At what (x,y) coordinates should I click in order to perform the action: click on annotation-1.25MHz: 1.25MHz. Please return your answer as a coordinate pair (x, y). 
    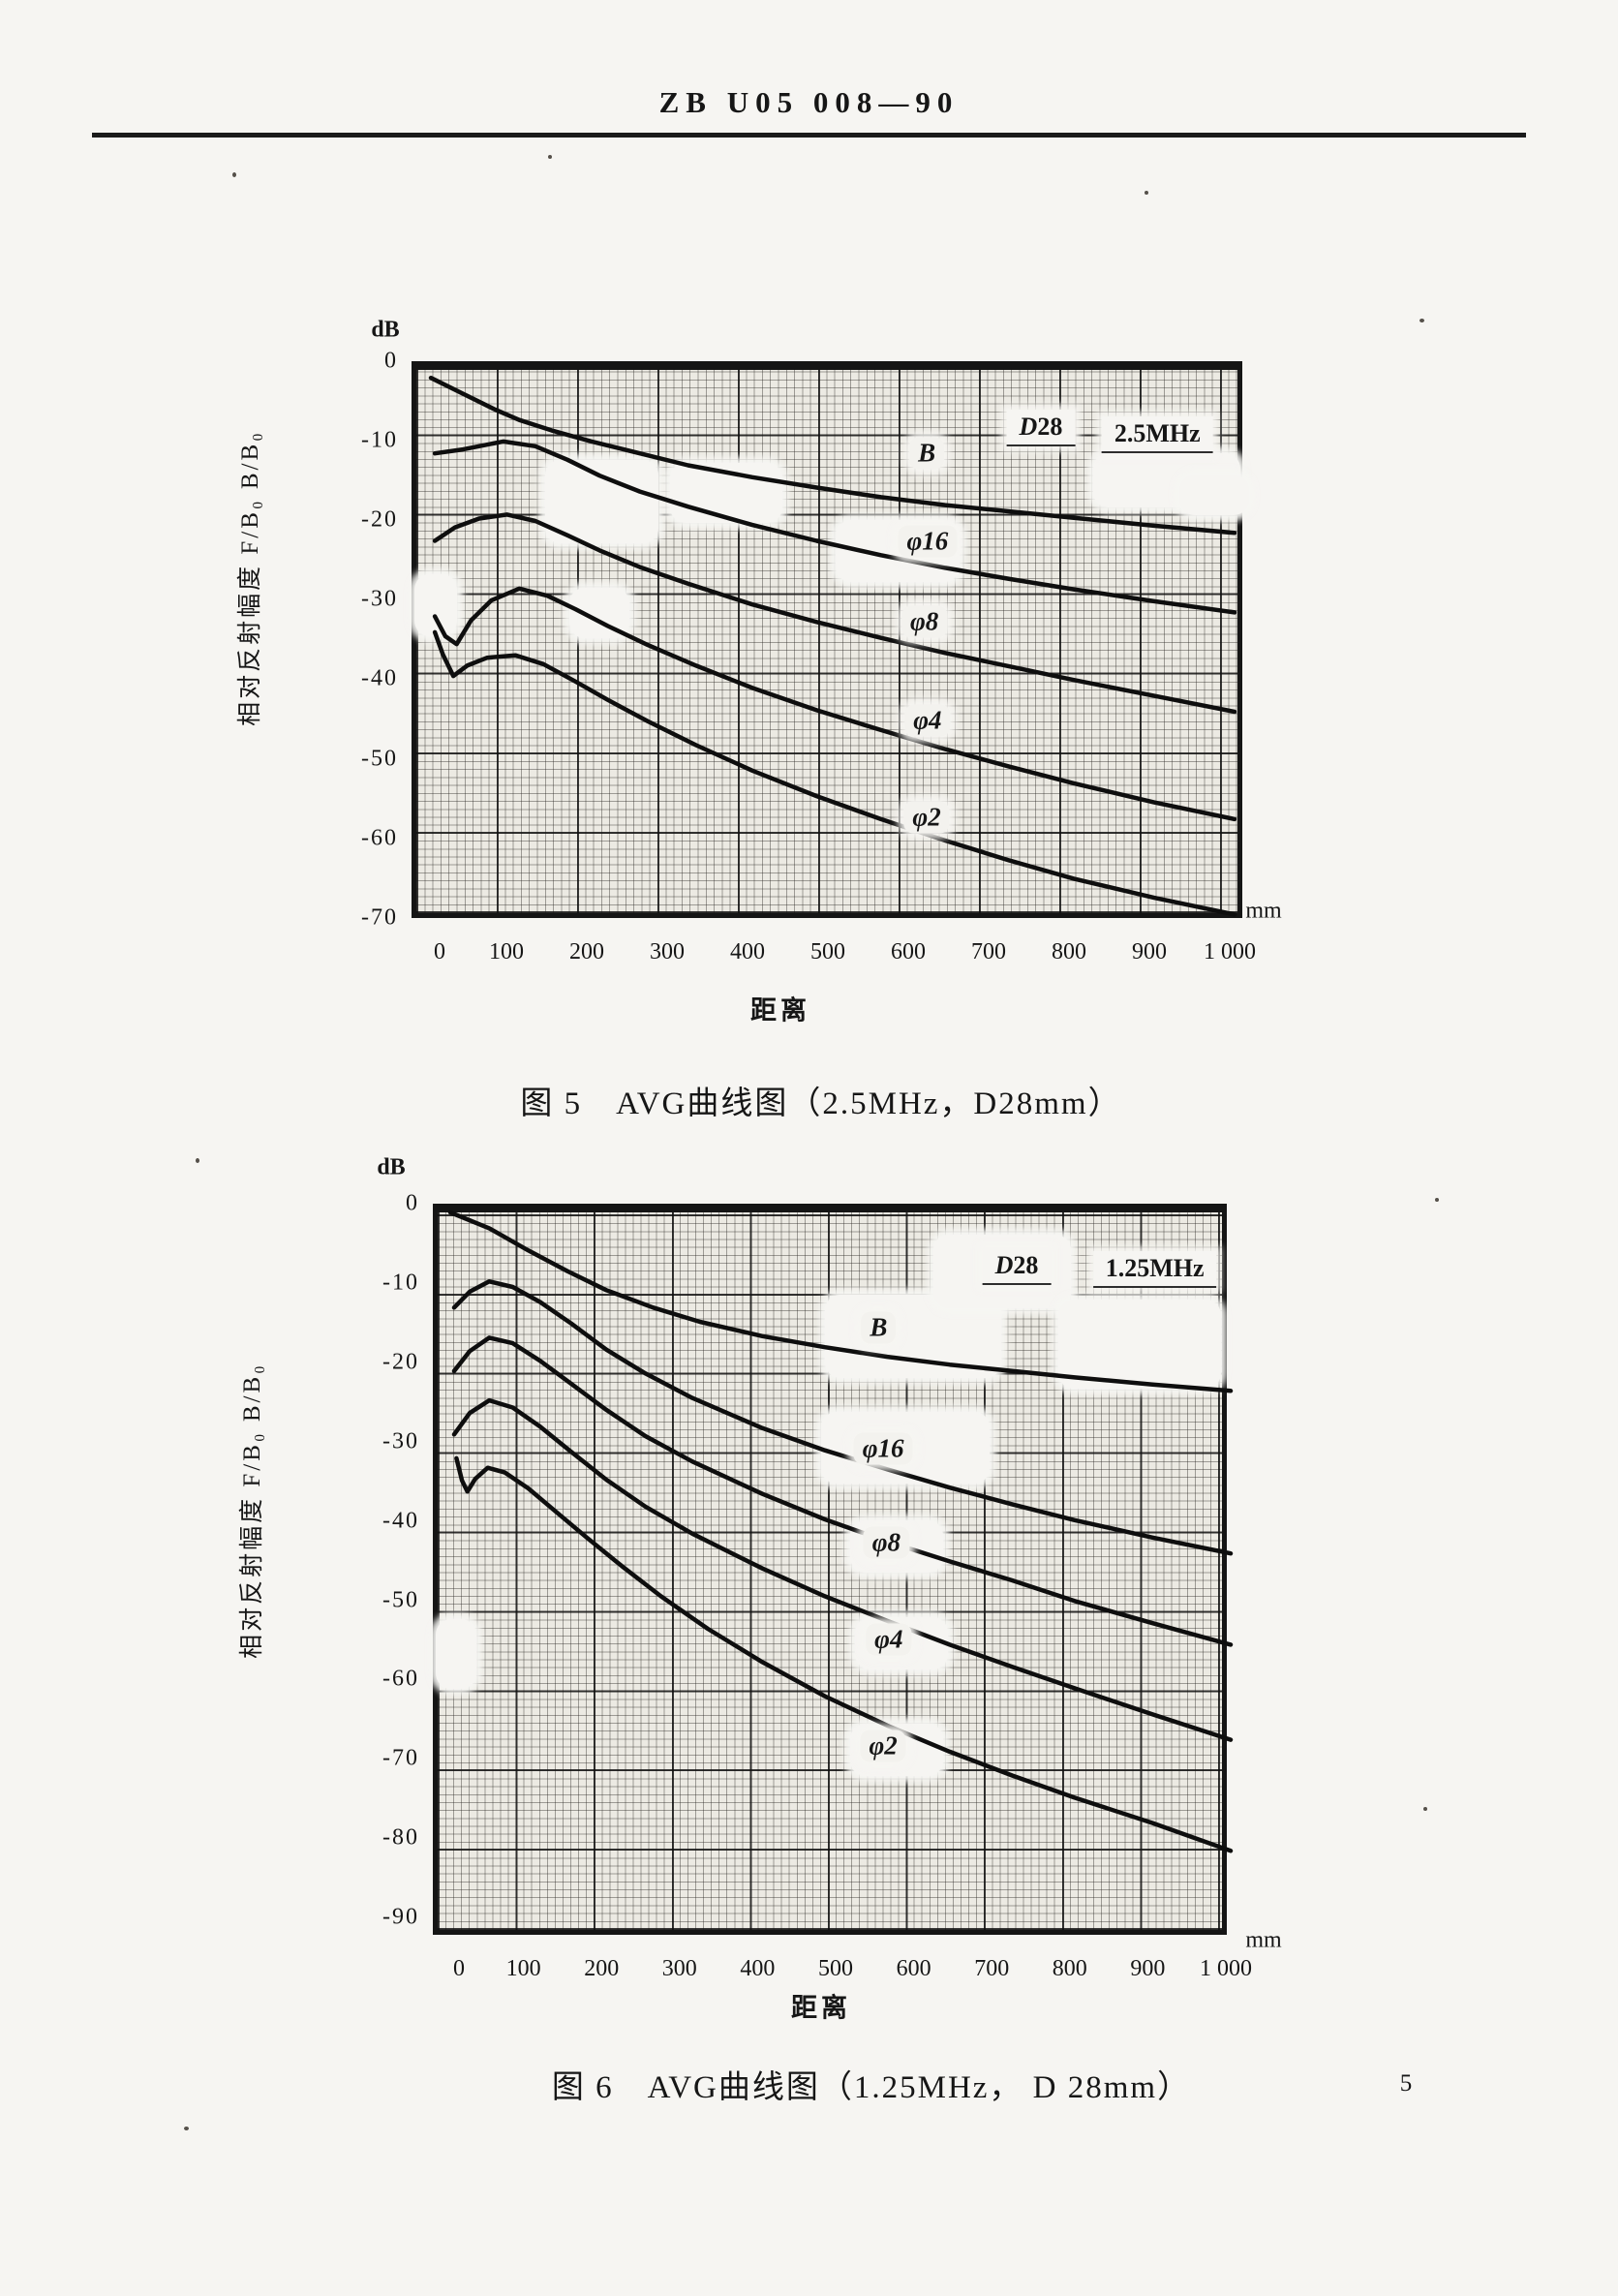
    Looking at the image, I should click on (1154, 1269).